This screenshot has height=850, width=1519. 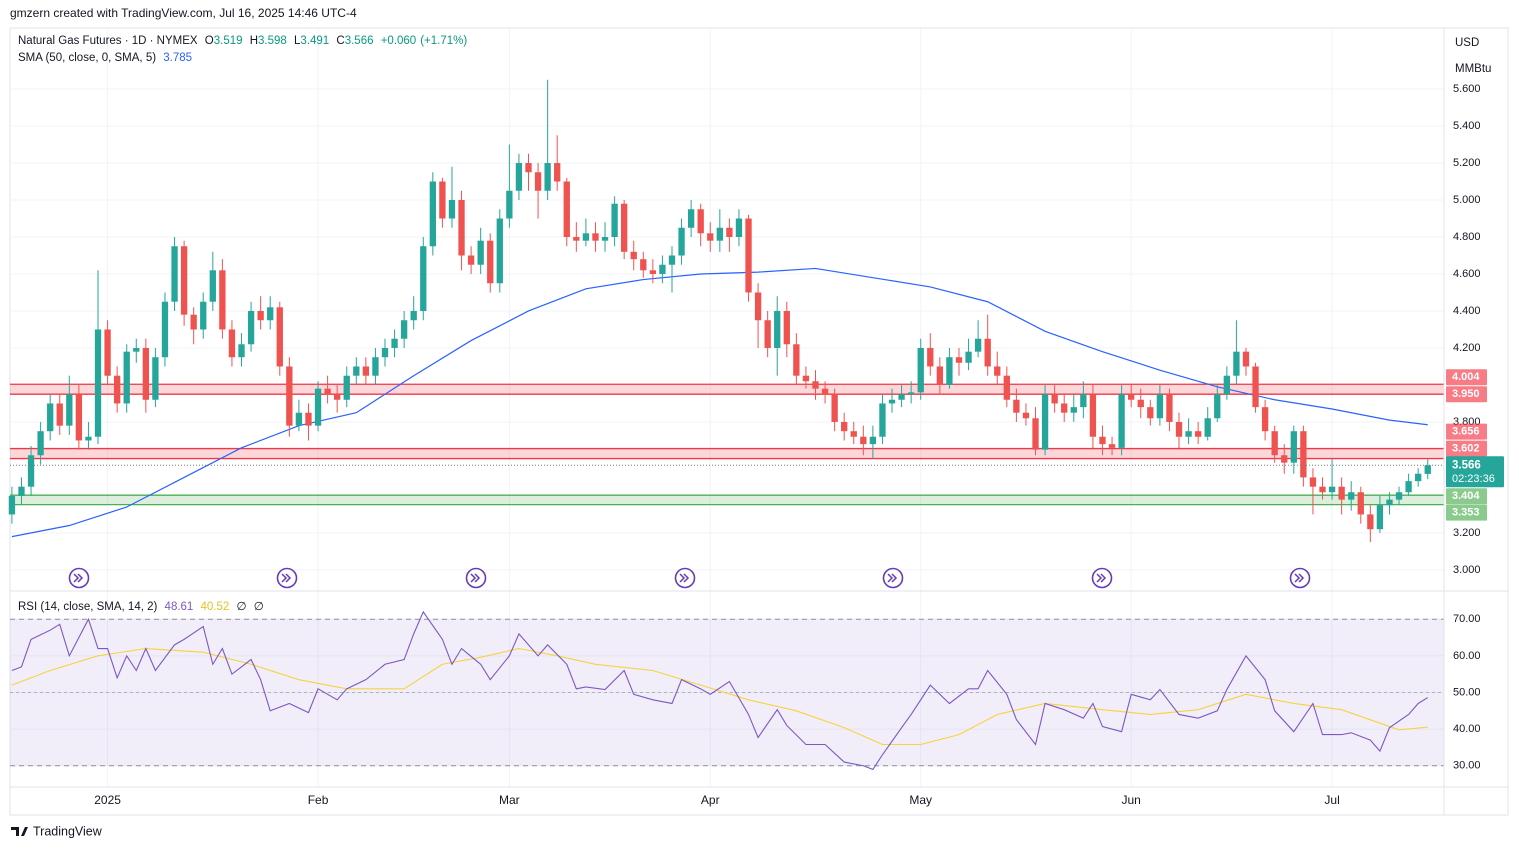 I want to click on zone-badge-label: 3.656, so click(x=1466, y=431).